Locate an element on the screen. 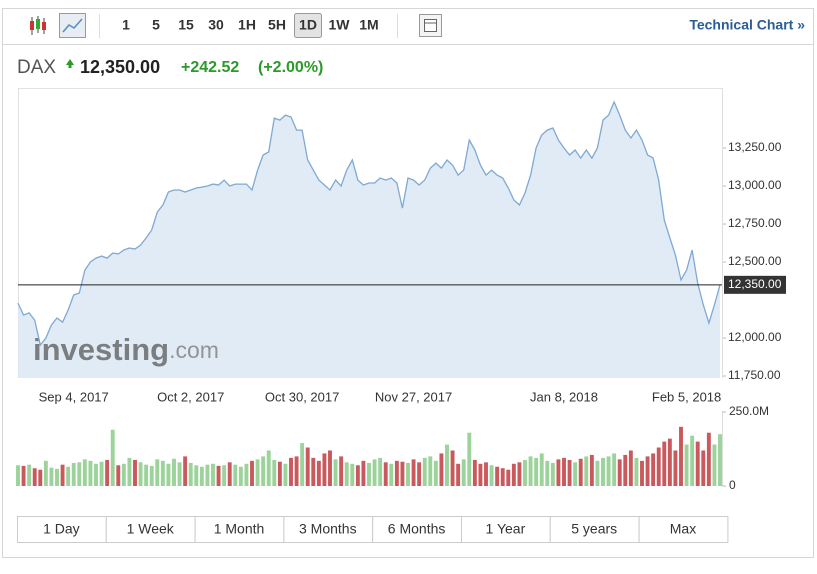  range-button-label: 5 years is located at coordinates (594, 529).